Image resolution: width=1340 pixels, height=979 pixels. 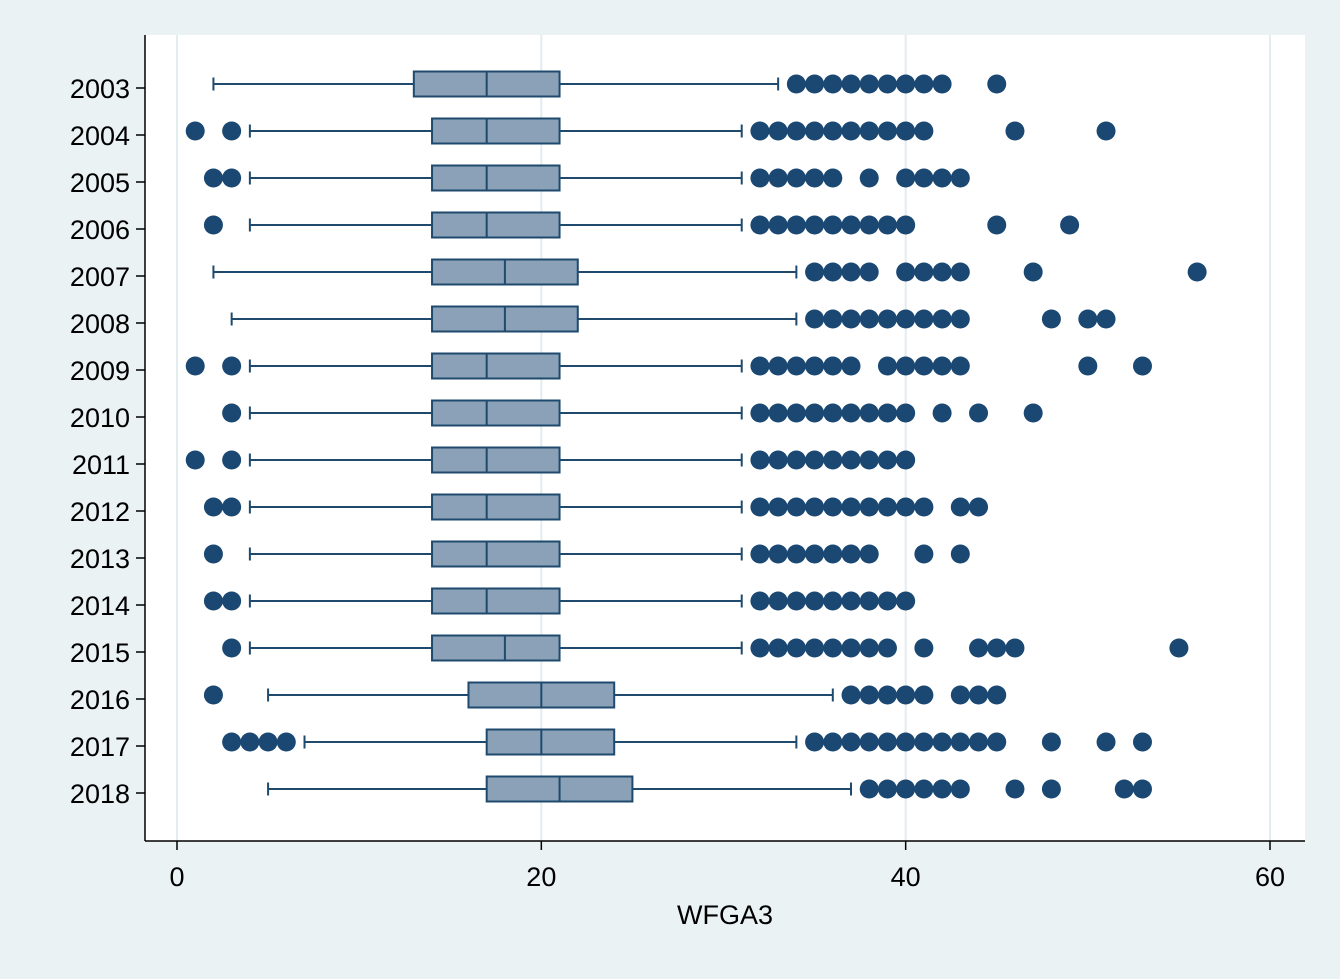 What do you see at coordinates (100, 653) in the screenshot?
I see `y-tick-label: 2015` at bounding box center [100, 653].